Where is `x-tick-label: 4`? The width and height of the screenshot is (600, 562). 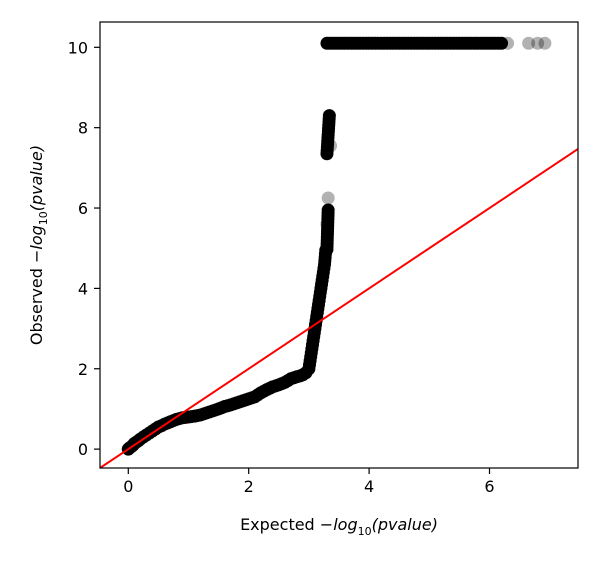 x-tick-label: 4 is located at coordinates (369, 486).